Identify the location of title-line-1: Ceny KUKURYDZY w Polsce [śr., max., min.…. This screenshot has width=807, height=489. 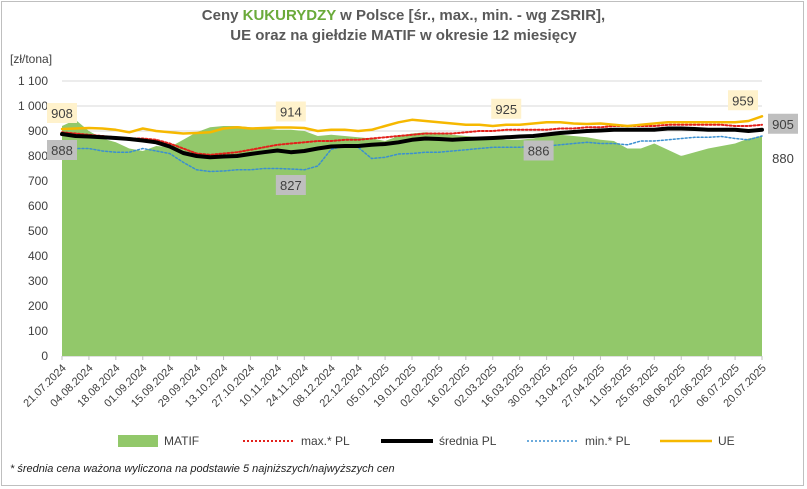
(403, 16).